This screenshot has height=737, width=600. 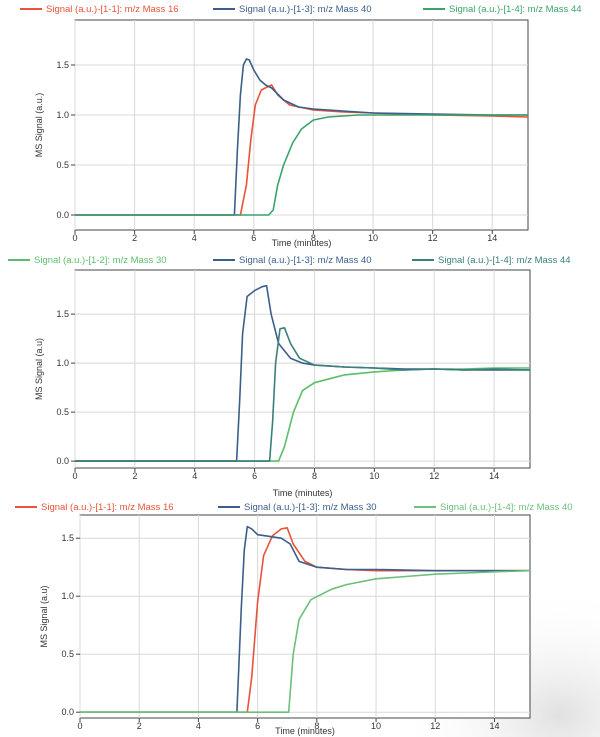 I want to click on legend-label: Signal (a.u.)-[1-2]: m/z Mass 30, so click(x=100, y=260).